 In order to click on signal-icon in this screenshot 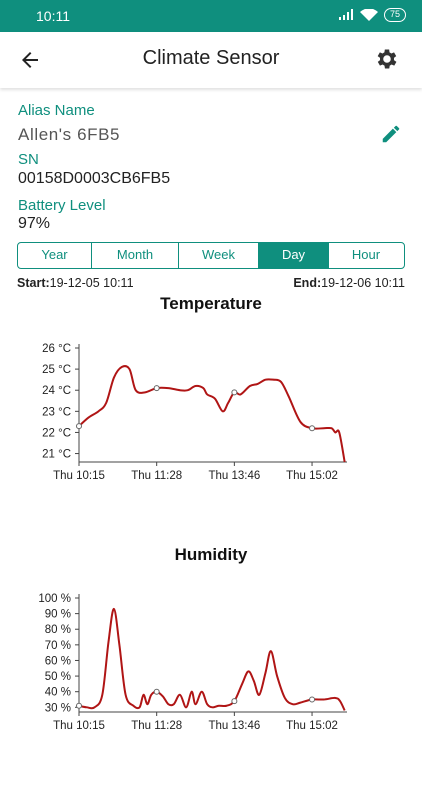, I will do `click(345, 14)`.